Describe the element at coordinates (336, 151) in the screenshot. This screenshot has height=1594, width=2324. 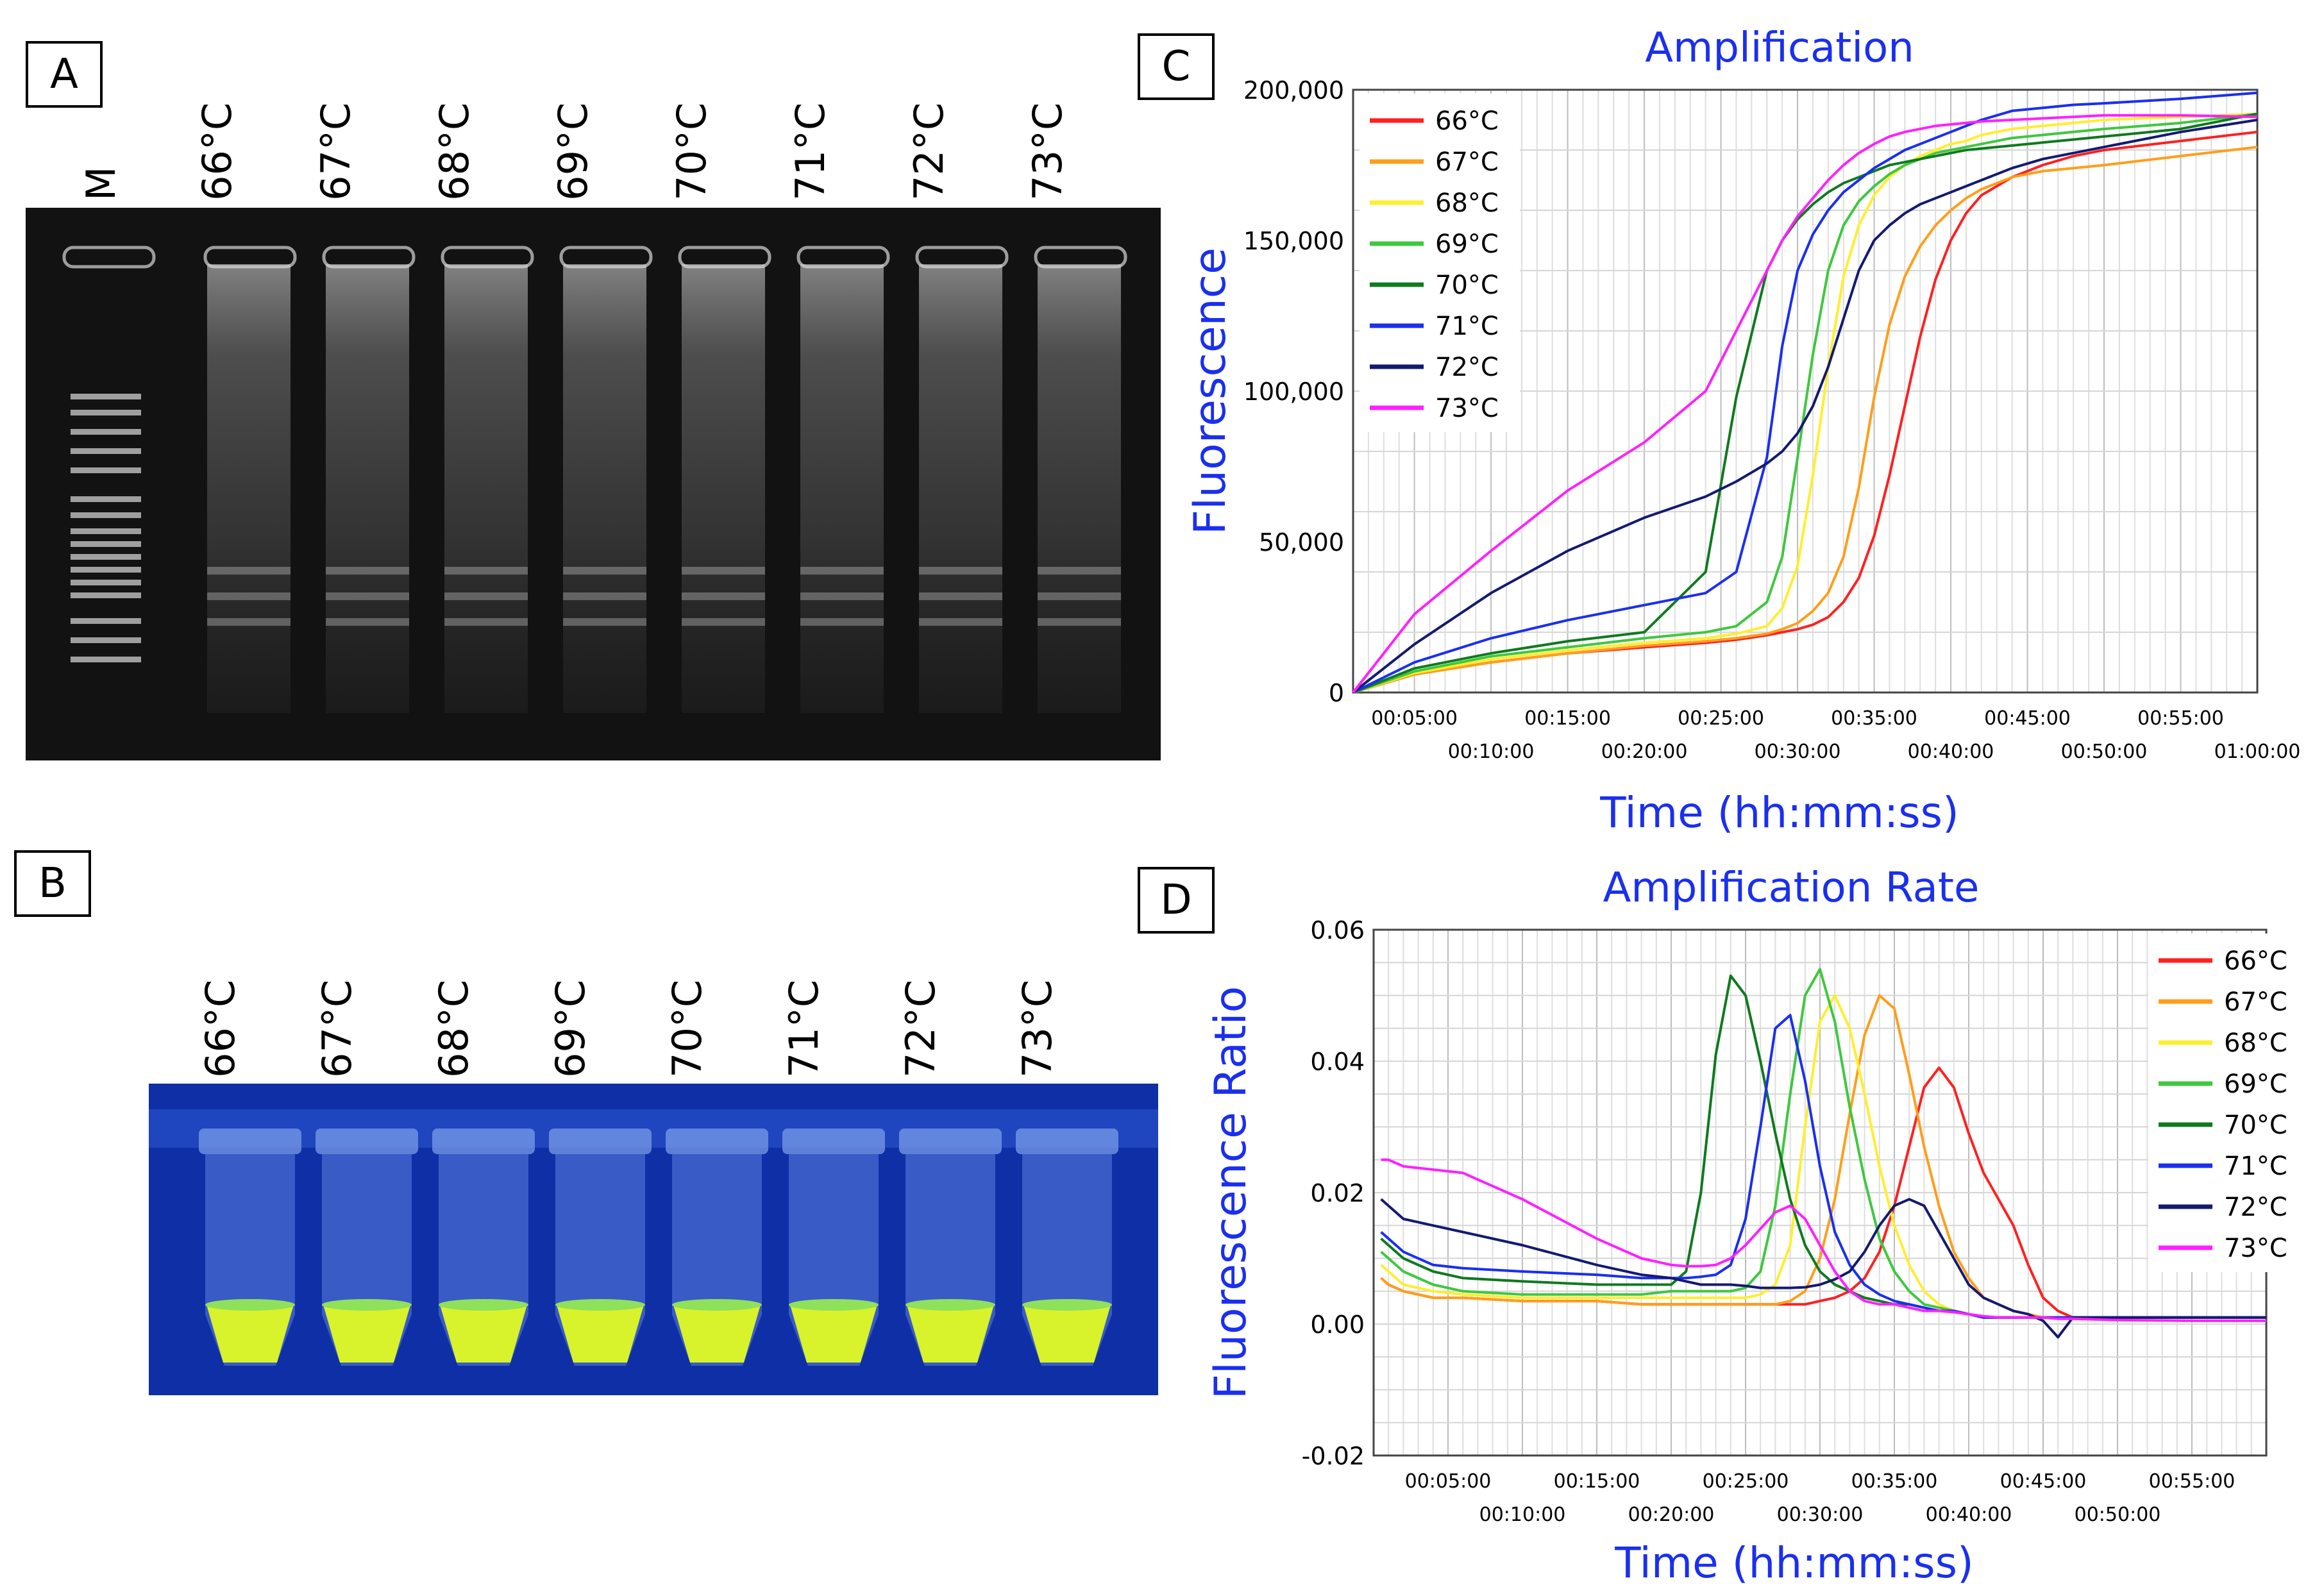
I see `gel-lane-label: 67°C` at that location.